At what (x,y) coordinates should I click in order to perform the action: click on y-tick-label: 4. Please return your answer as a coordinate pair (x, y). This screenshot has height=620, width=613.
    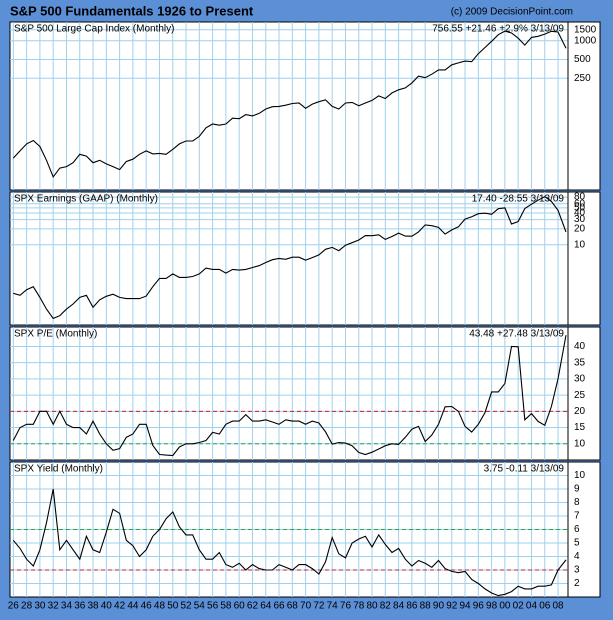
    Looking at the image, I should click on (577, 556).